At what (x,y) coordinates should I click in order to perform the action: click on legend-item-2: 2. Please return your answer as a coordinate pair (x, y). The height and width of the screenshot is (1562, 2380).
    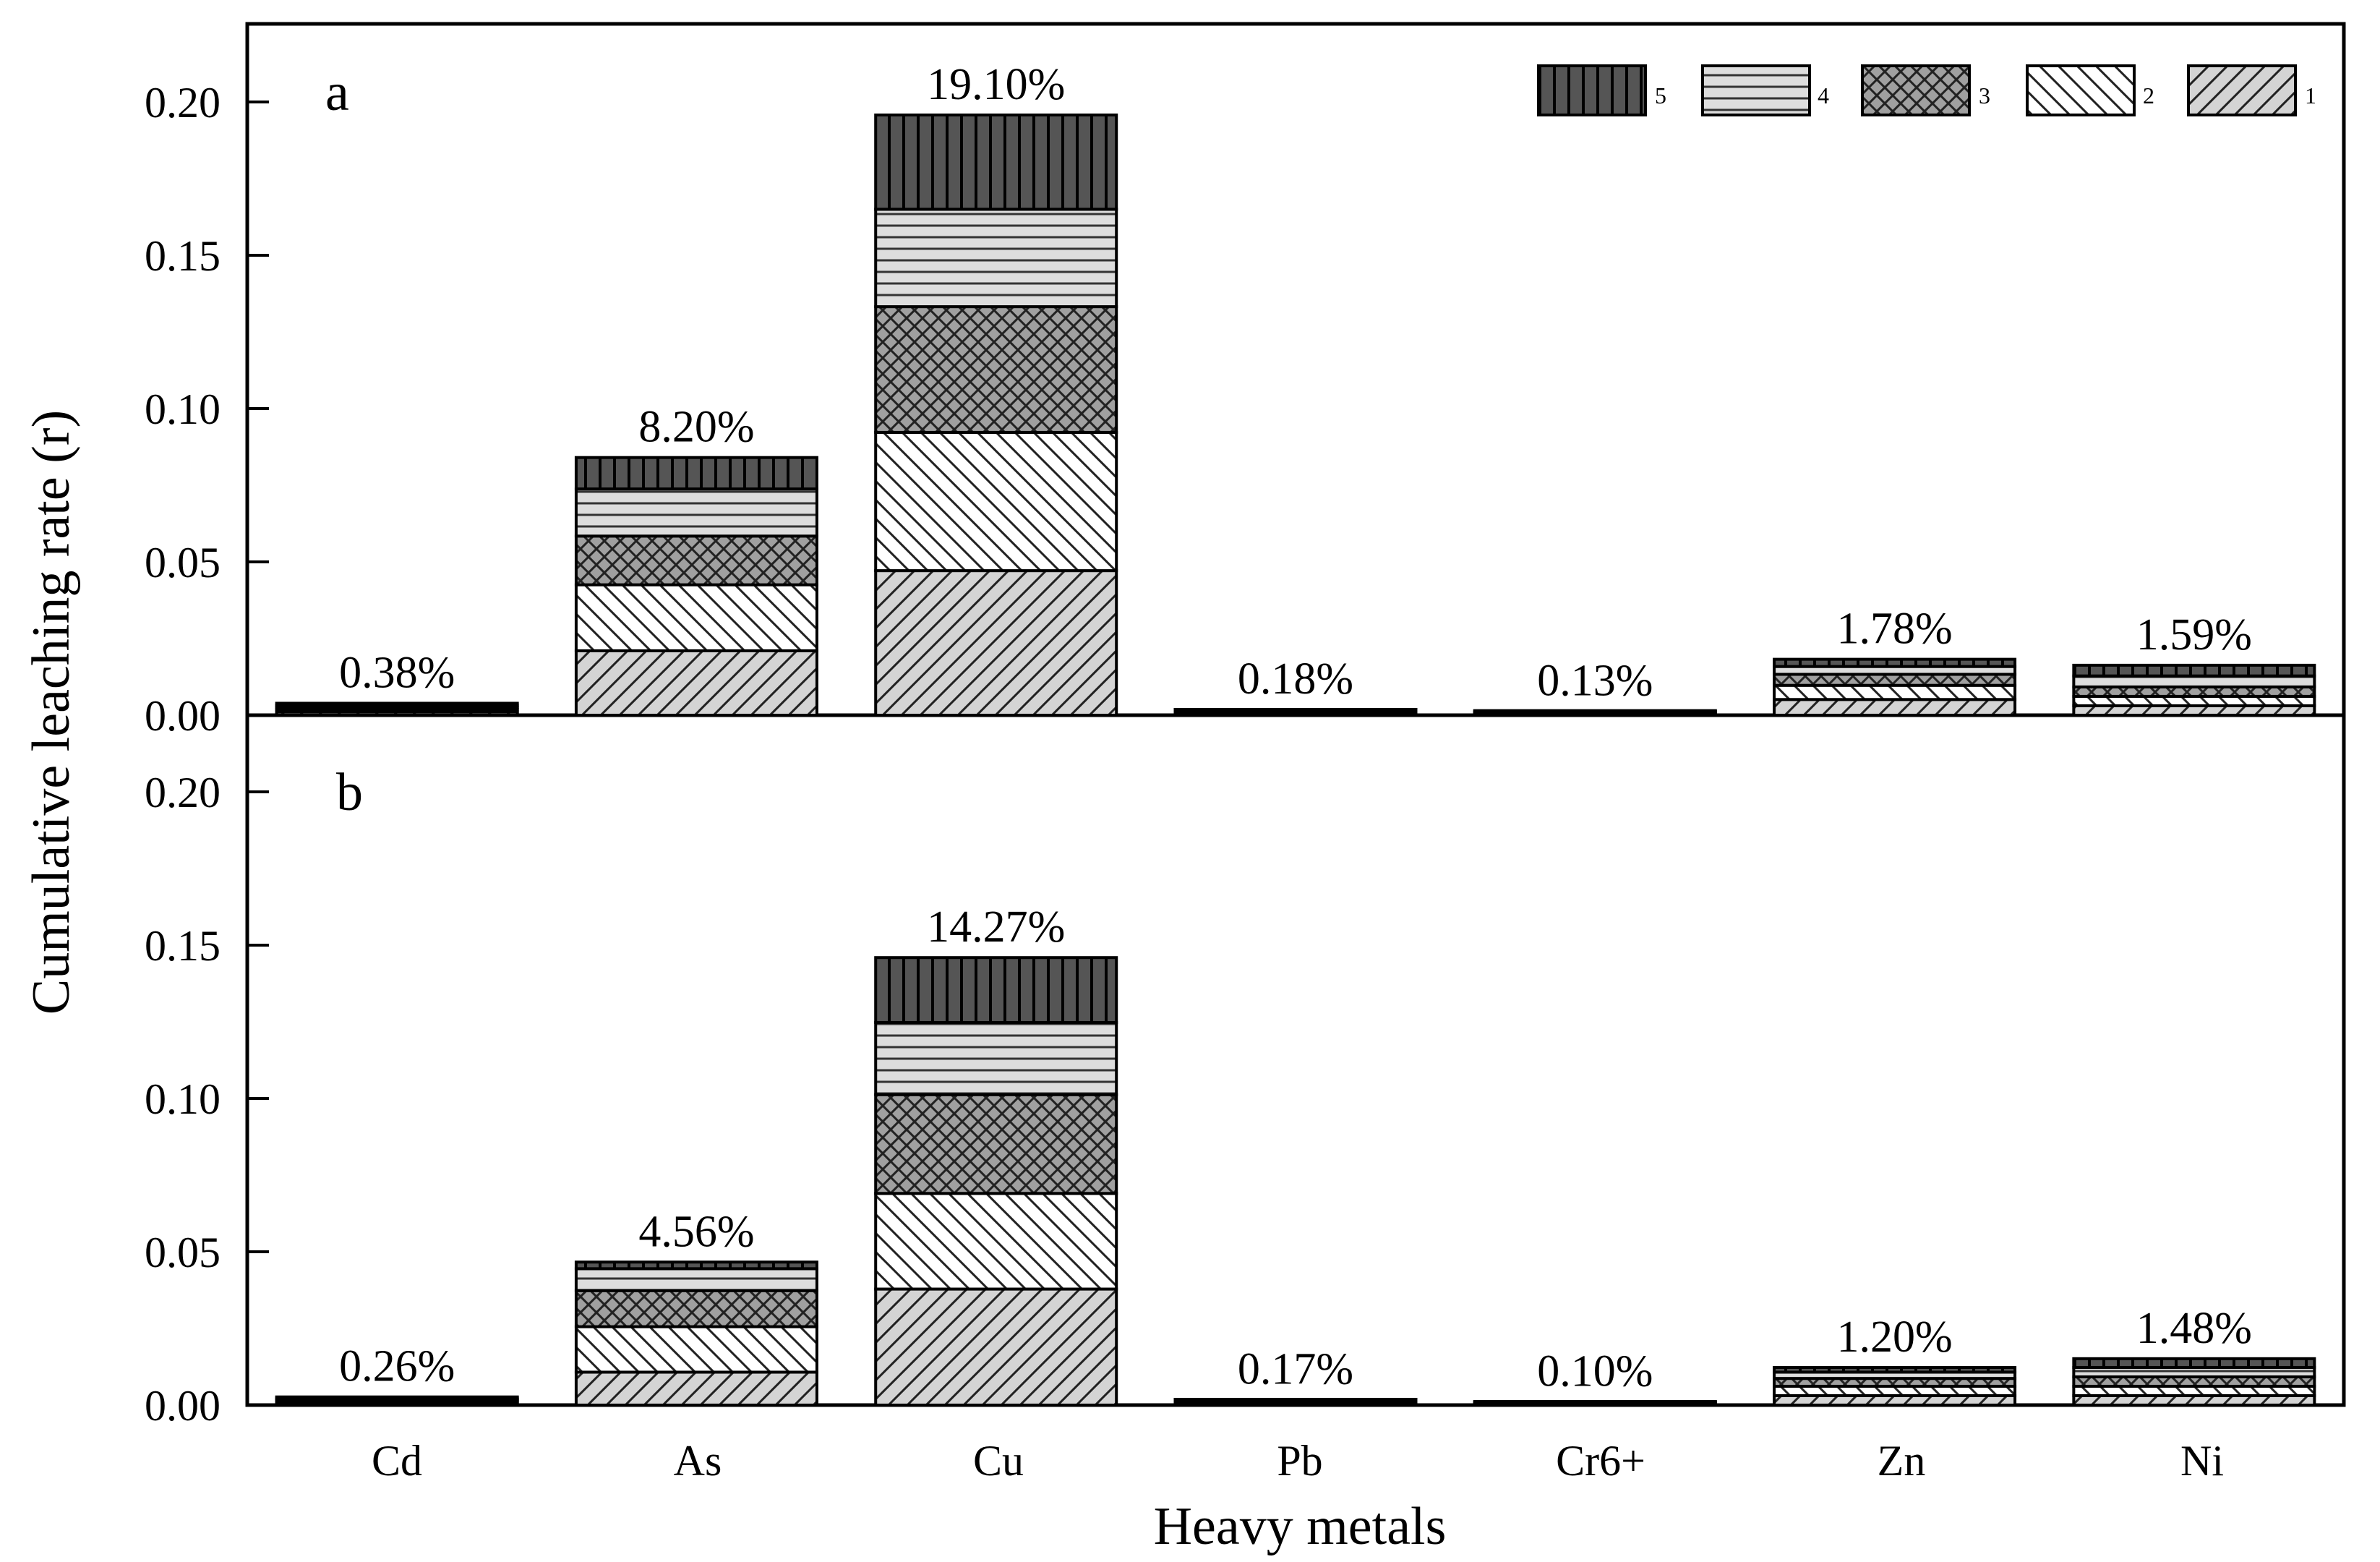
    Looking at the image, I should click on (2090, 90).